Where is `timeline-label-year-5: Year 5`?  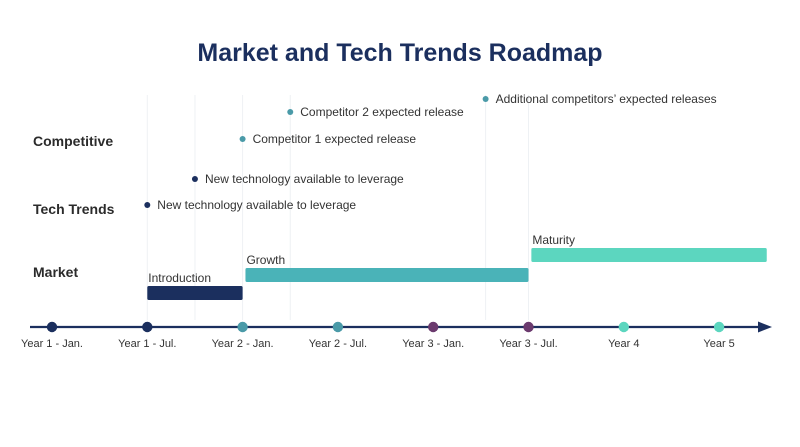 timeline-label-year-5: Year 5 is located at coordinates (718, 344).